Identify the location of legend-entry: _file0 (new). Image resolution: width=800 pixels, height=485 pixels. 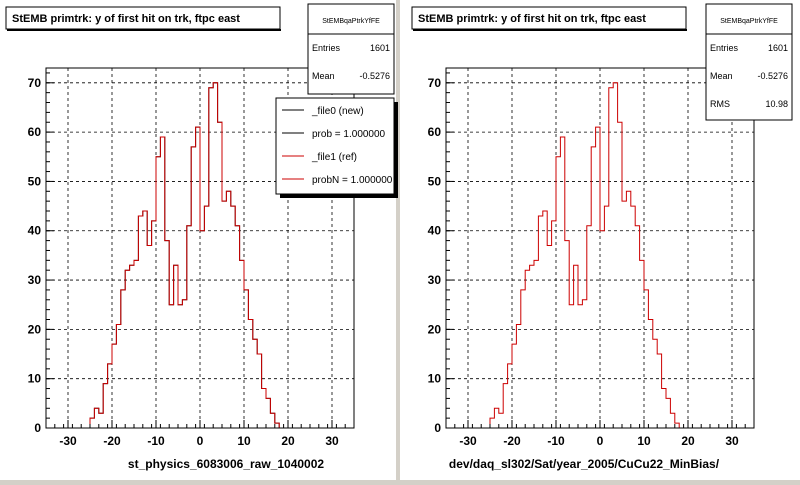
(337, 111).